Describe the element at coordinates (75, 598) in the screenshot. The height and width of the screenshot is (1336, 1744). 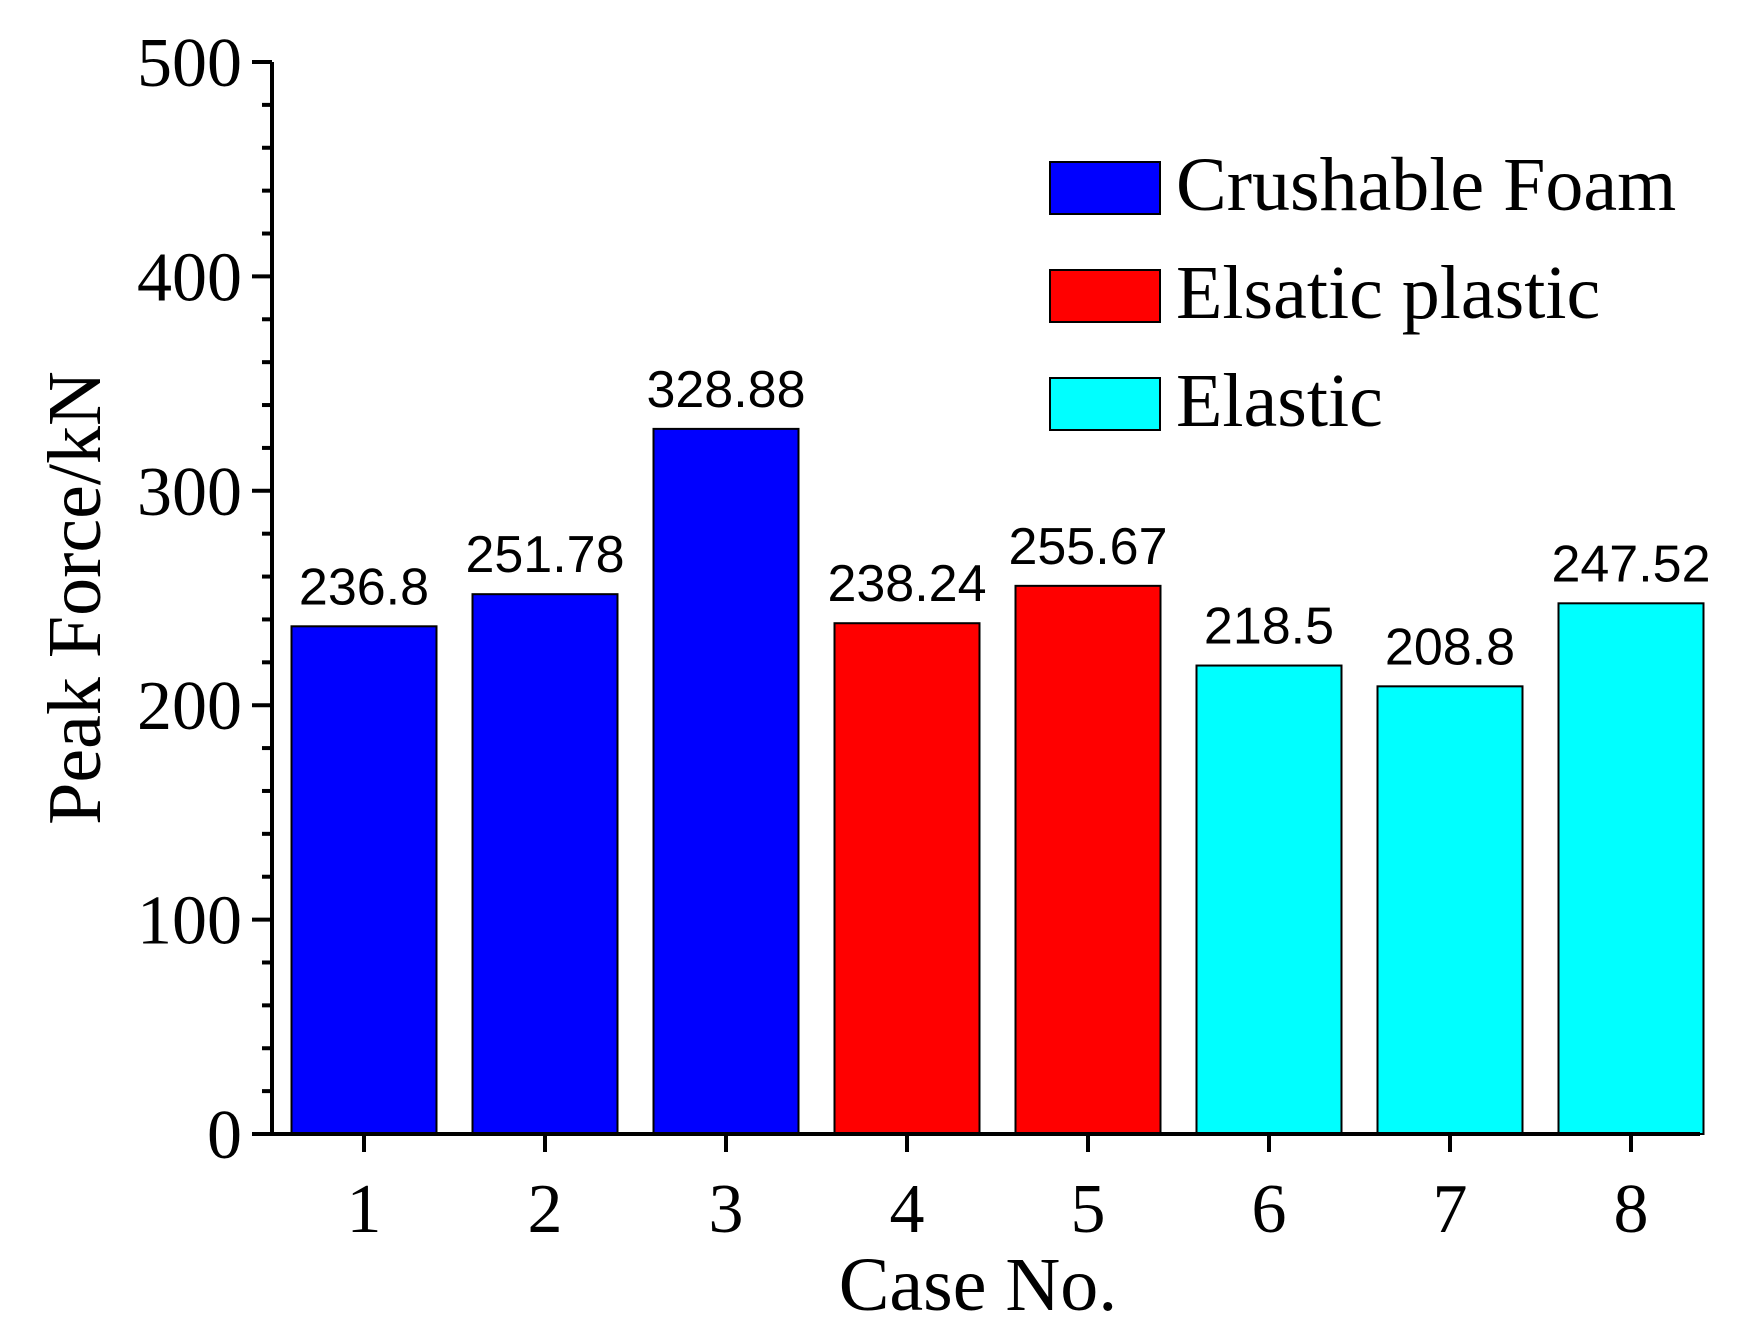
I see `y-axis-title: Peak Force/kN` at that location.